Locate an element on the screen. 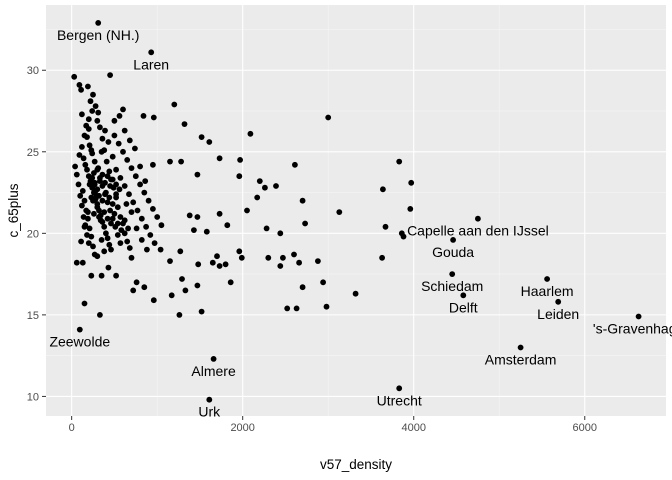 This screenshot has height=480, width=672. x-tick-label: 2000 is located at coordinates (242, 428).